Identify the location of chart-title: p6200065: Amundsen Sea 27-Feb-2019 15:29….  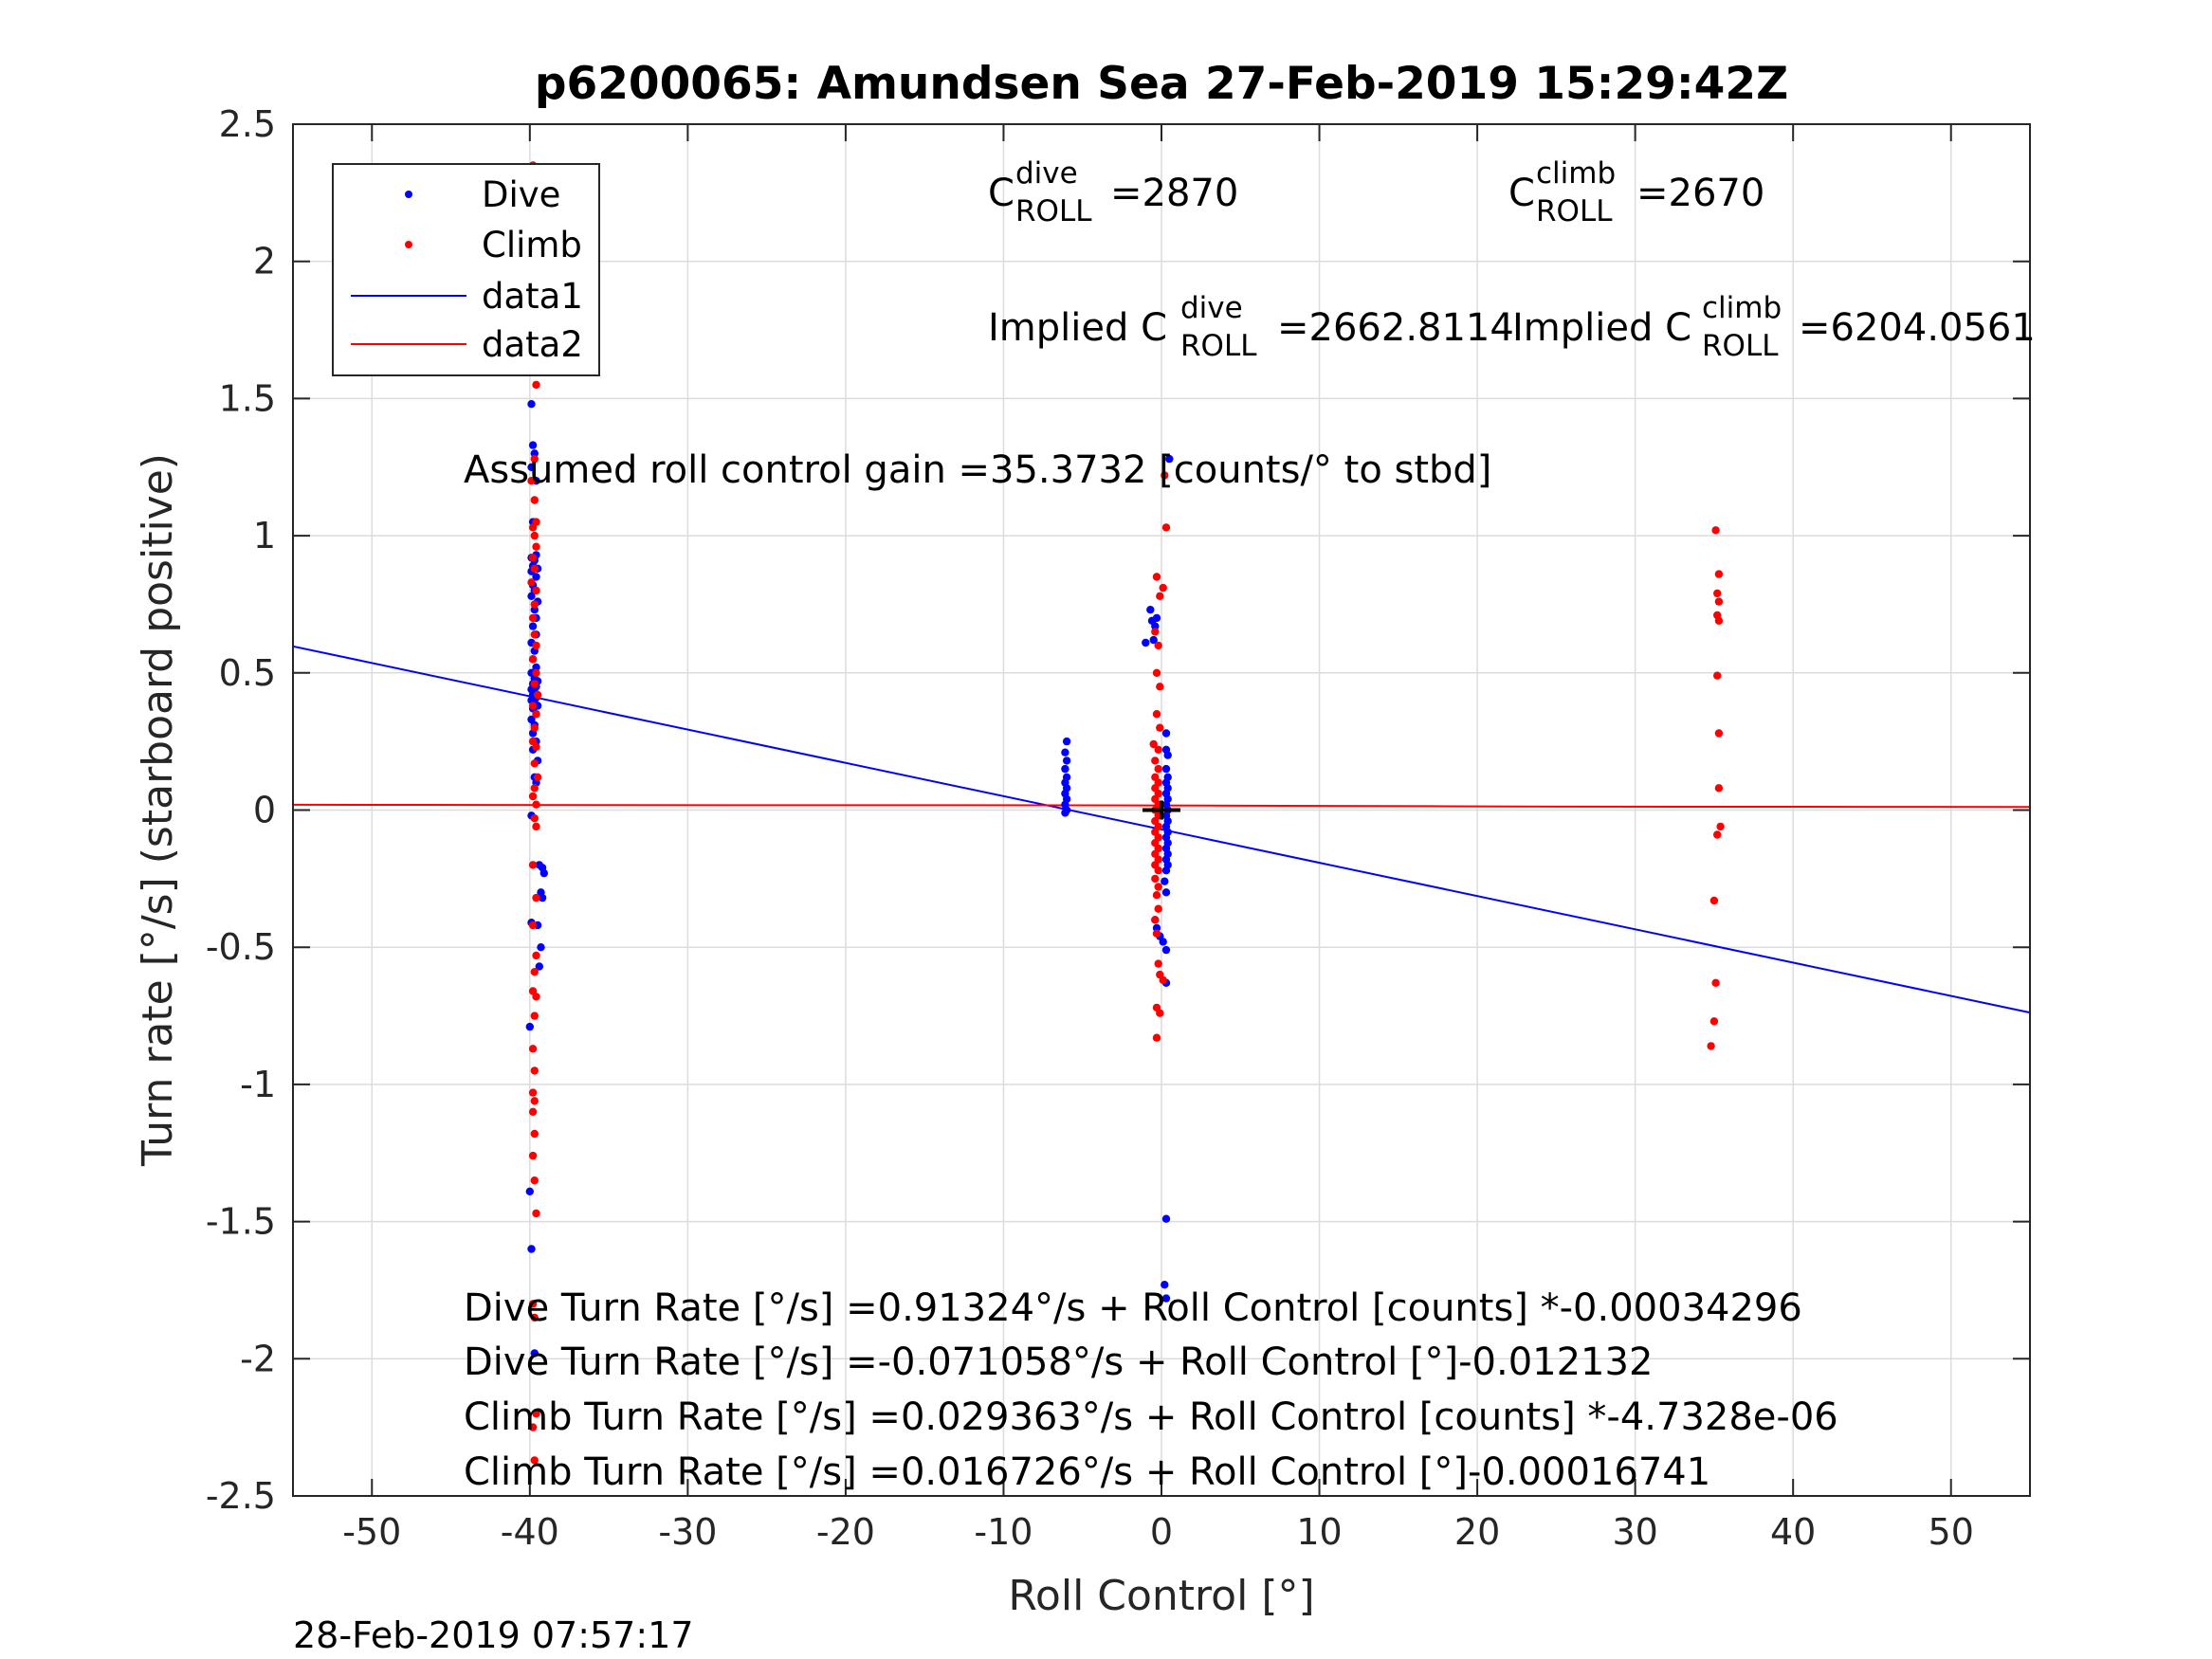
(1161, 84).